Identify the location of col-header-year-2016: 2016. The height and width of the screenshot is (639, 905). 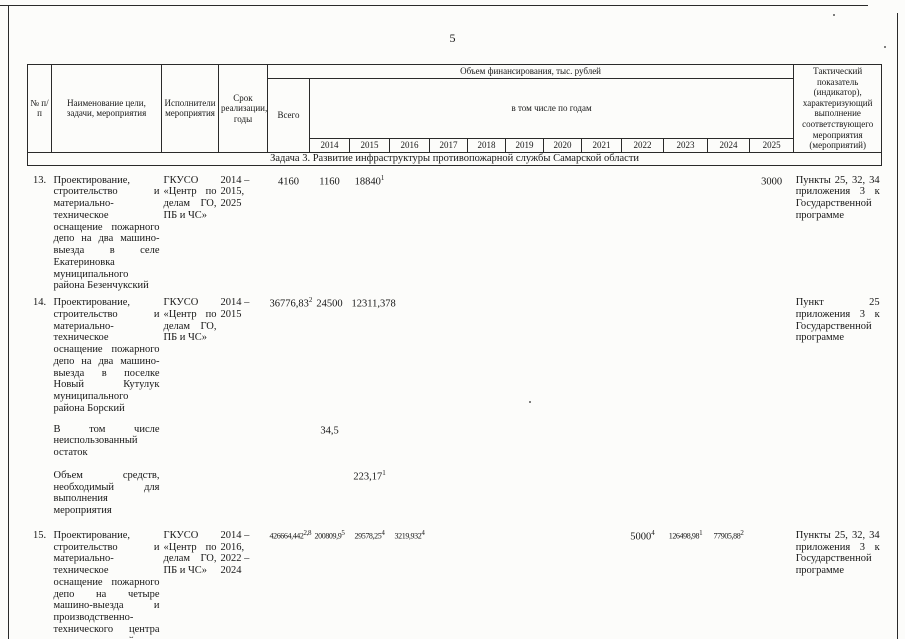
(409, 145).